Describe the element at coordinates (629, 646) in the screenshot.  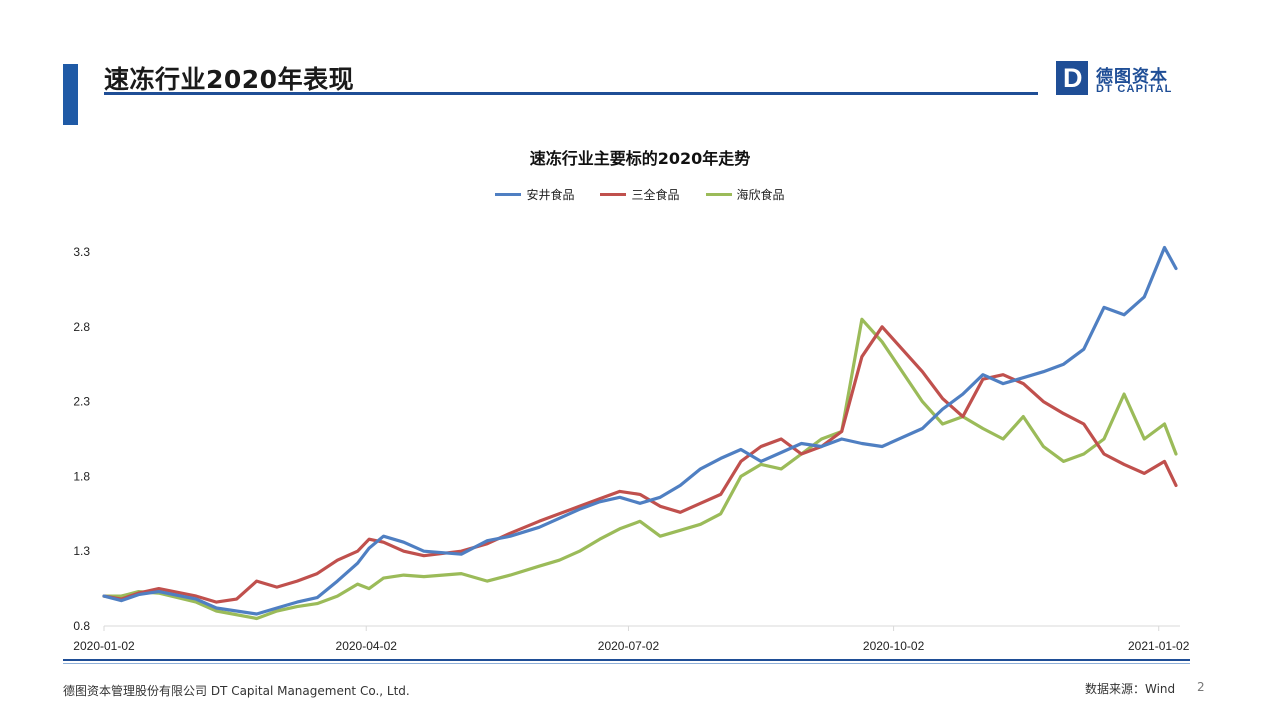
I see `x-tick-label: 2020-07-02` at that location.